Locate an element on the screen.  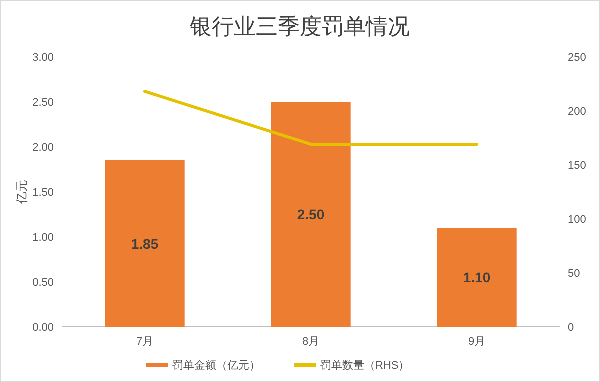
y-tick-label: 2.50 is located at coordinates (43, 103).